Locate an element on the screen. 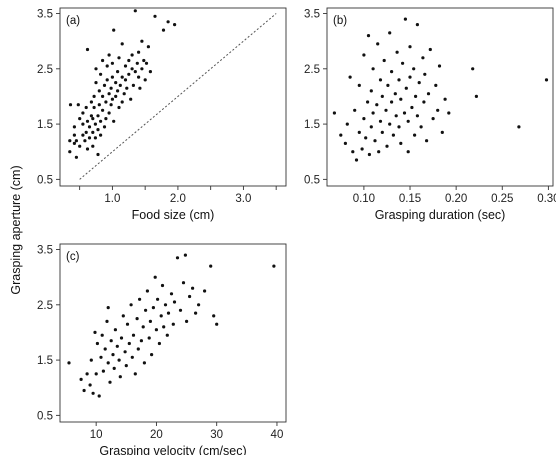 This screenshot has height=455, width=556. y-tick-label-b-2: 2.5 is located at coordinates (312, 70).